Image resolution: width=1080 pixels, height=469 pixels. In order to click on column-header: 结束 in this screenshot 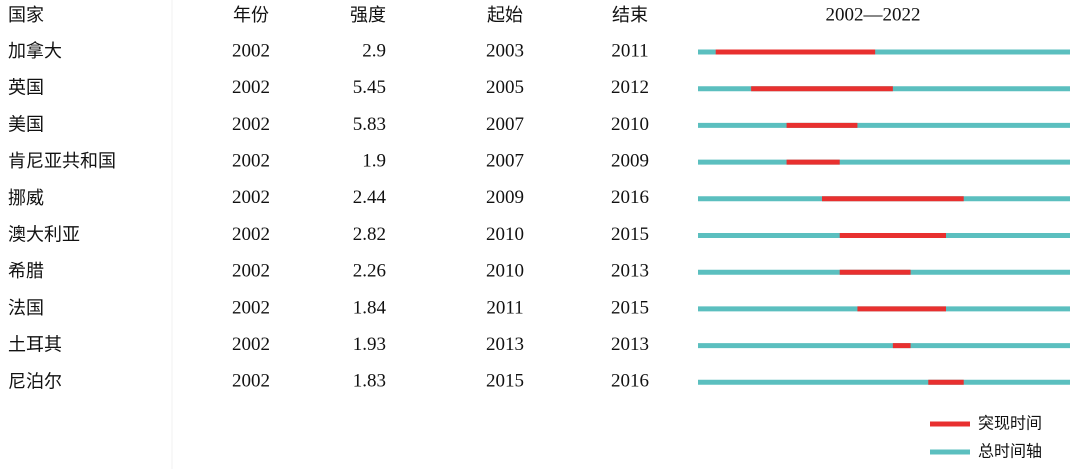, I will do `click(630, 15)`.